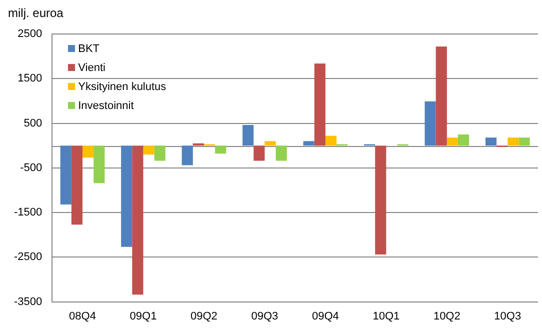 The image size is (542, 335). Describe the element at coordinates (28, 257) in the screenshot. I see `y-tick-label: -2500` at that location.